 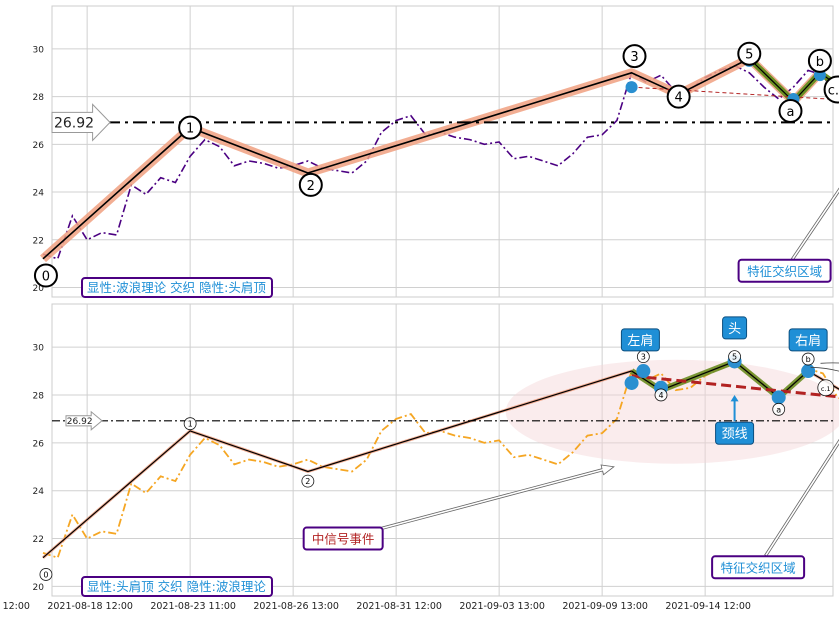 What do you see at coordinates (672, 411) in the screenshot?
I see `pattern-region` at bounding box center [672, 411].